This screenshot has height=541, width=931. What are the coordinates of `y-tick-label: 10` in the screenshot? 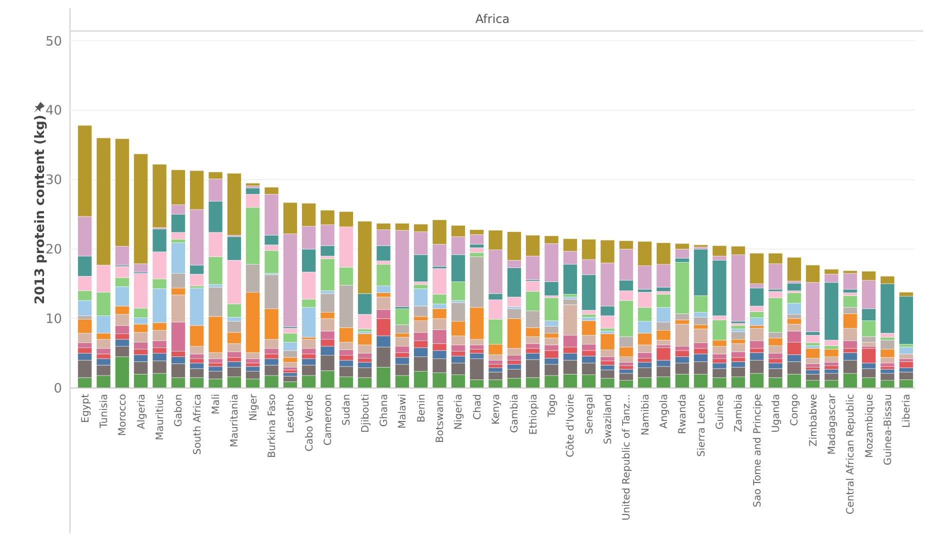 It's located at (53, 320).